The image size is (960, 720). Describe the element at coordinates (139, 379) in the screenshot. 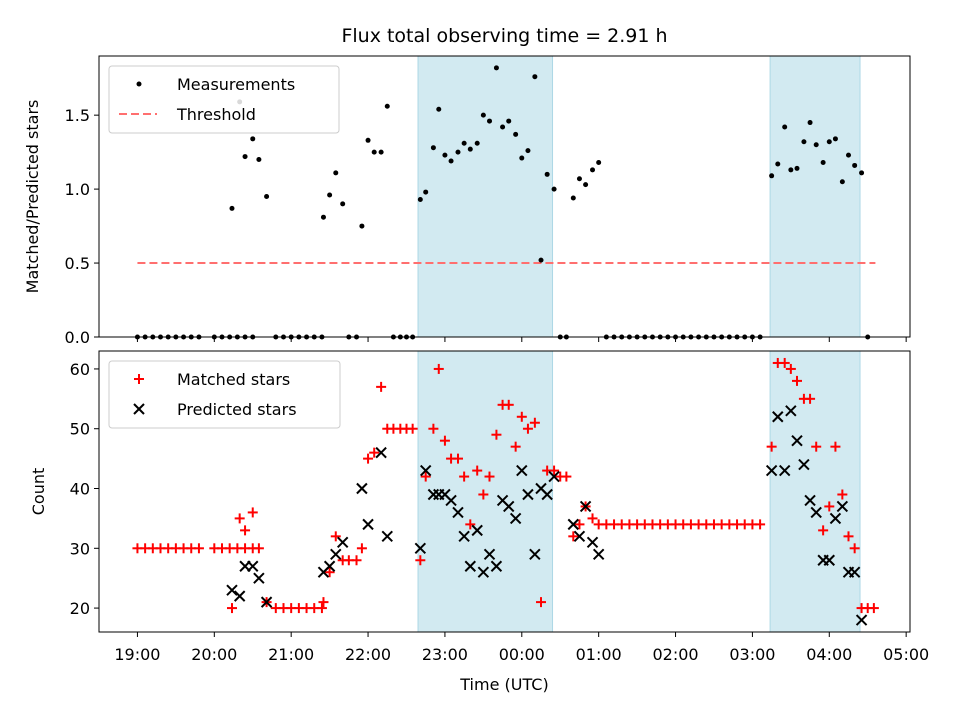

I see `bottom-legend-marker-matched` at that location.